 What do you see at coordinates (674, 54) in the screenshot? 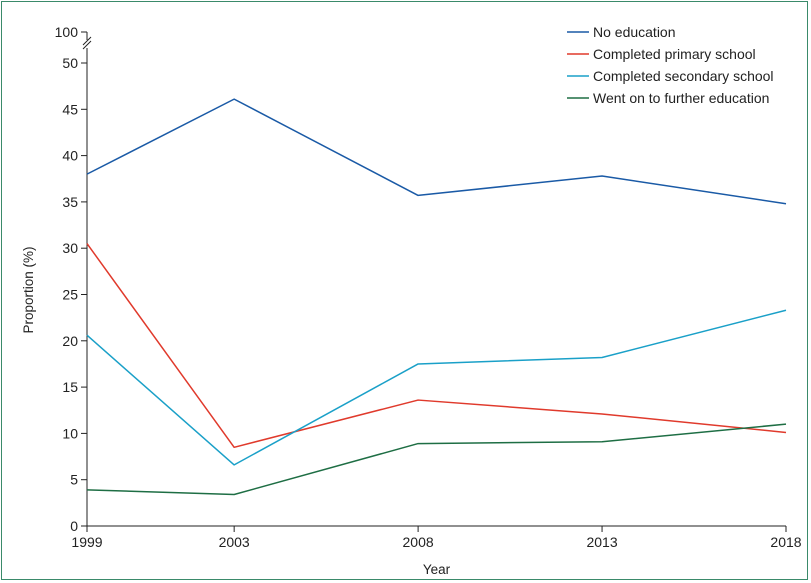
I see `legend-label: Completed primary school` at bounding box center [674, 54].